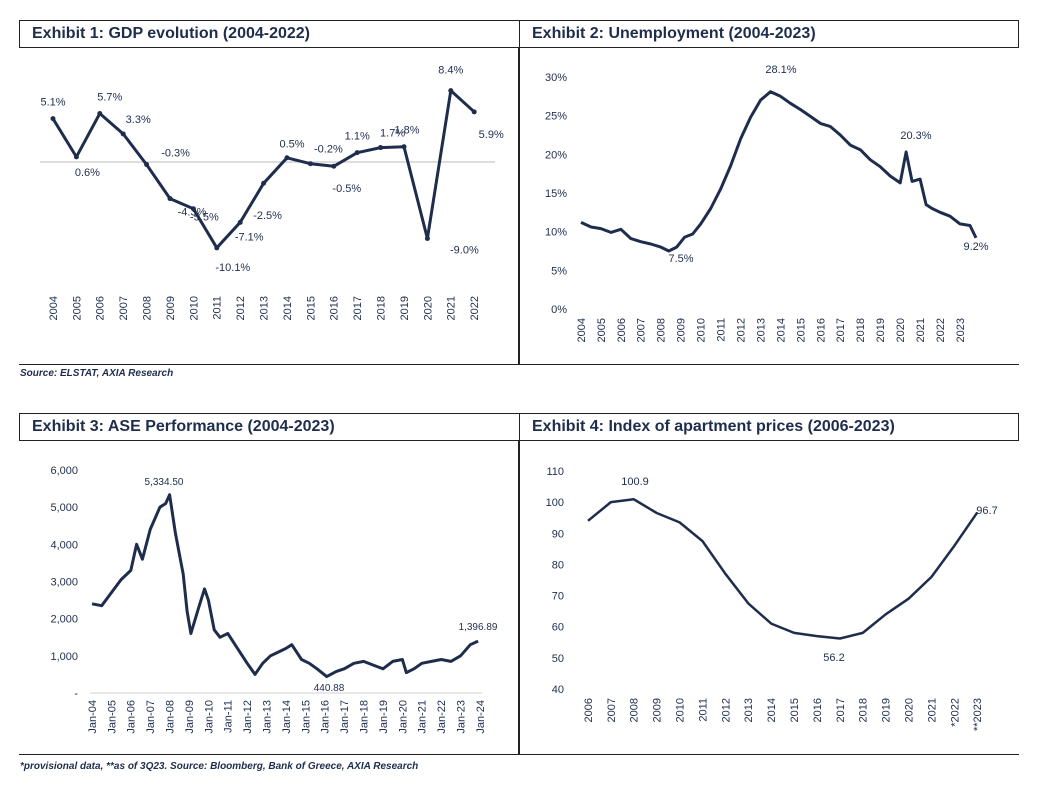  What do you see at coordinates (558, 690) in the screenshot?
I see `apt-y-tick-label: 40` at bounding box center [558, 690].